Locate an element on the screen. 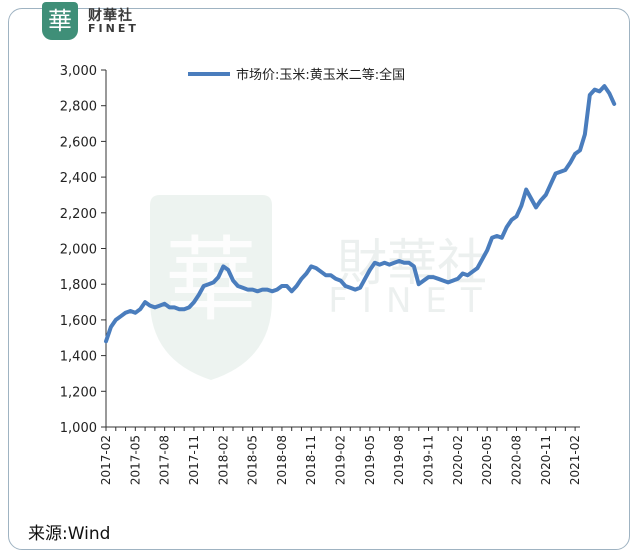 This screenshot has height=558, width=640. x-tick-label: 2020-11 is located at coordinates (546, 460).